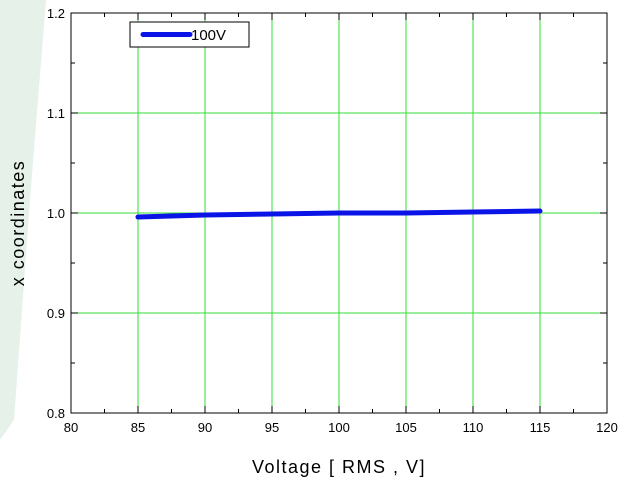 This screenshot has width=623, height=481. I want to click on y-tick-label: 1.1, so click(56, 113).